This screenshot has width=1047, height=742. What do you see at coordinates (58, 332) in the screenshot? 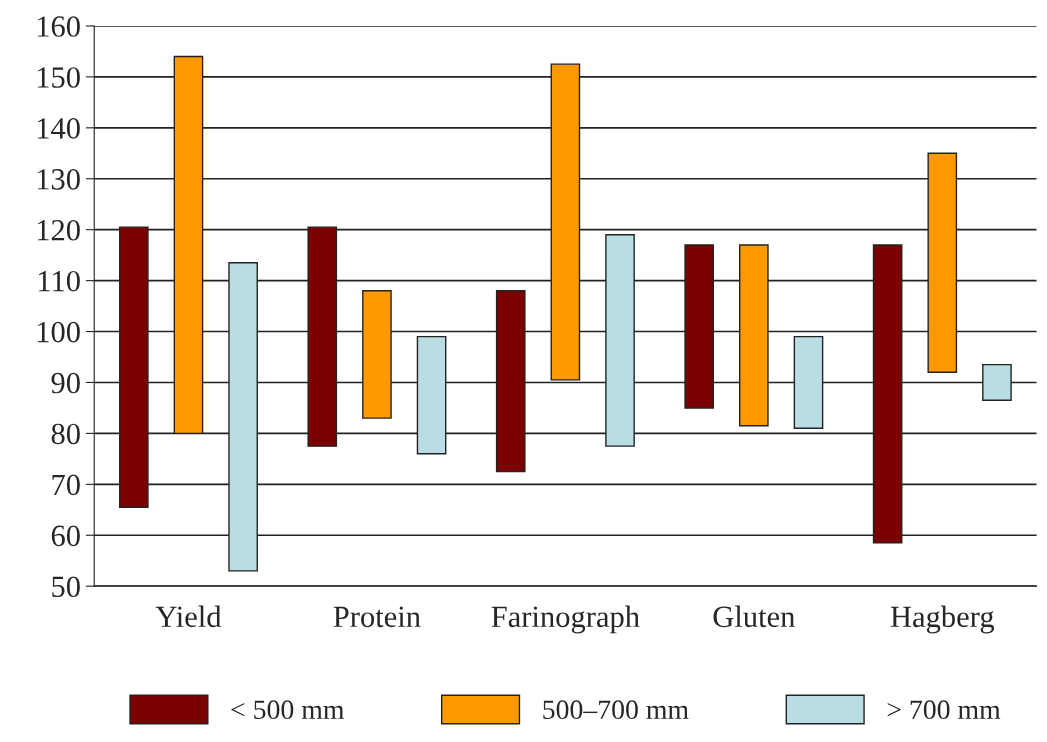
I see `y-tick-label: 100` at bounding box center [58, 332].